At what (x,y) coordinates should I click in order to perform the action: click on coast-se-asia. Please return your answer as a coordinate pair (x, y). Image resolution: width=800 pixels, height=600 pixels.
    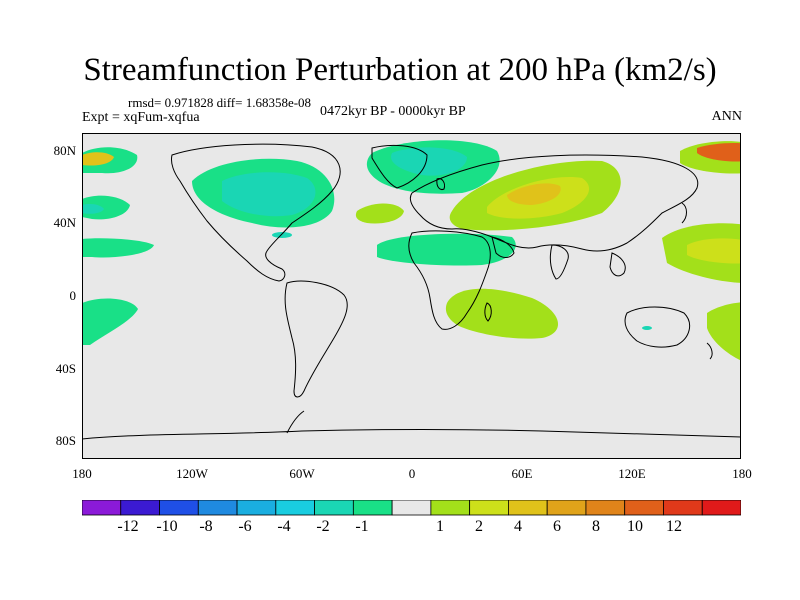
    Looking at the image, I should click on (617, 264).